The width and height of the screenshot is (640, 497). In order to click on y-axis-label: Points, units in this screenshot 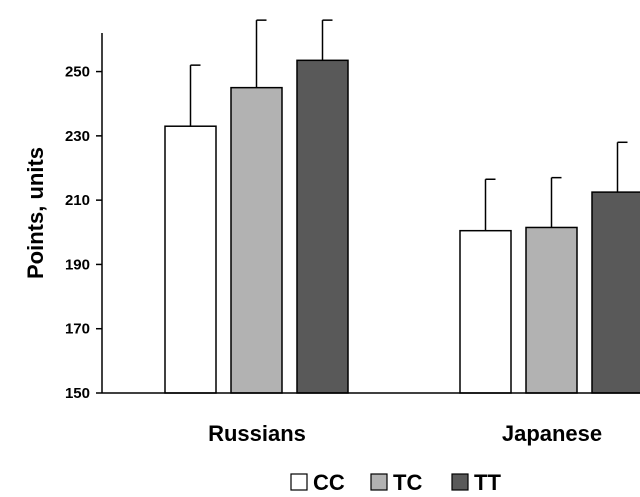, I will do `click(35, 213)`.